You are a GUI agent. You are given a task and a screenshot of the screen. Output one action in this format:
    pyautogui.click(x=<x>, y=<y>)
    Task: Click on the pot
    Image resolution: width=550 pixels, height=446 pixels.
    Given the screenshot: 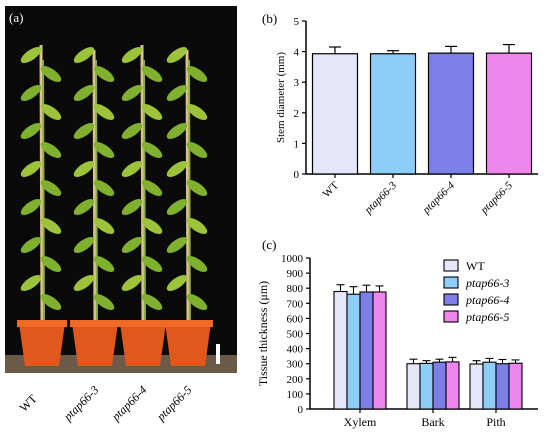 What is the action you would take?
    pyautogui.click(x=143, y=344)
    